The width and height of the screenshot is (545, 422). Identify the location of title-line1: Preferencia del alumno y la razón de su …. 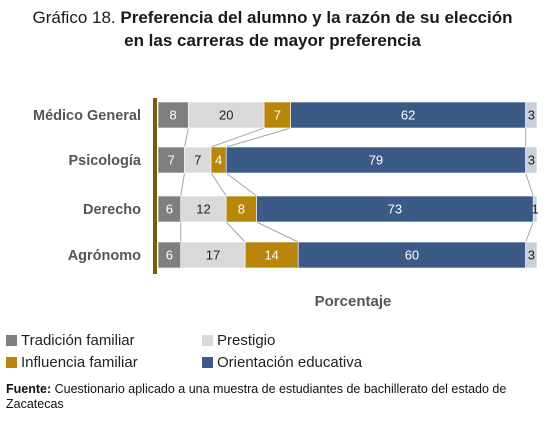
(316, 17).